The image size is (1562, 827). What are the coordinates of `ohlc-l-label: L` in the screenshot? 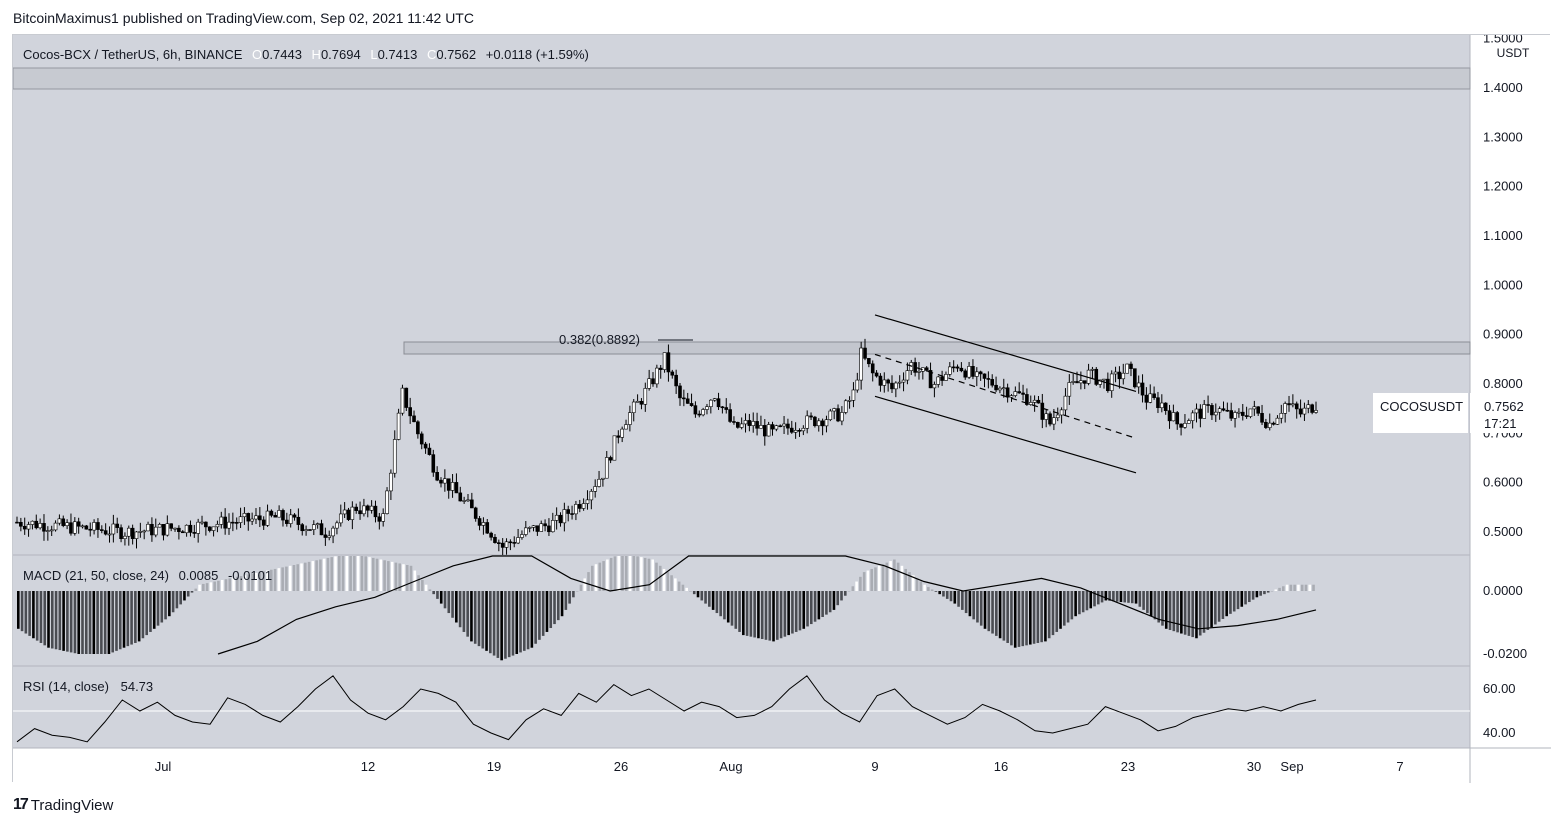 It's located at (373, 54).